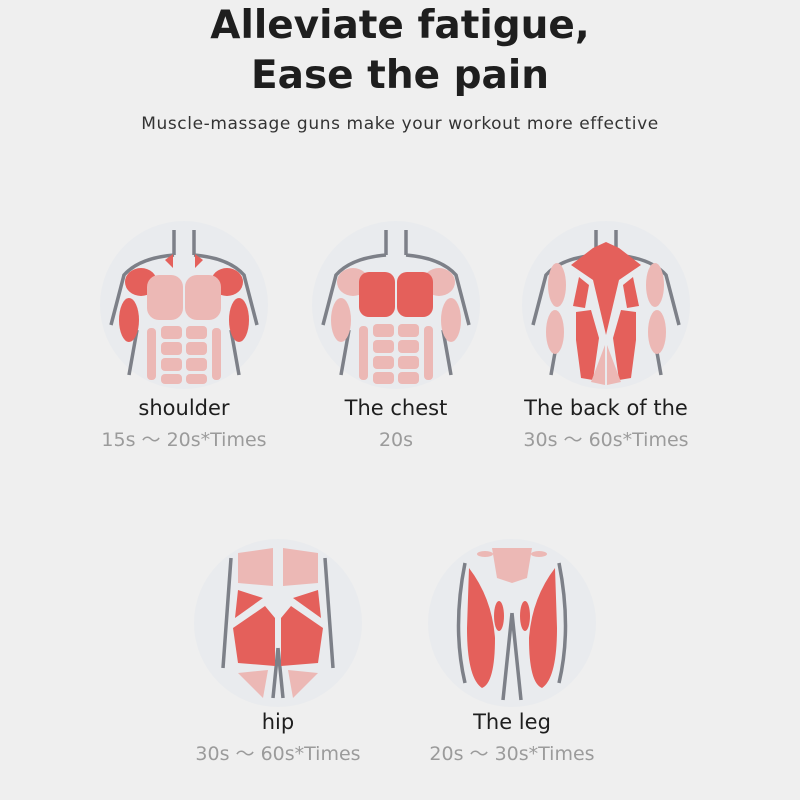 Image resolution: width=800 pixels, height=800 pixels. What do you see at coordinates (184, 408) in the screenshot?
I see `area-name: shoulder` at bounding box center [184, 408].